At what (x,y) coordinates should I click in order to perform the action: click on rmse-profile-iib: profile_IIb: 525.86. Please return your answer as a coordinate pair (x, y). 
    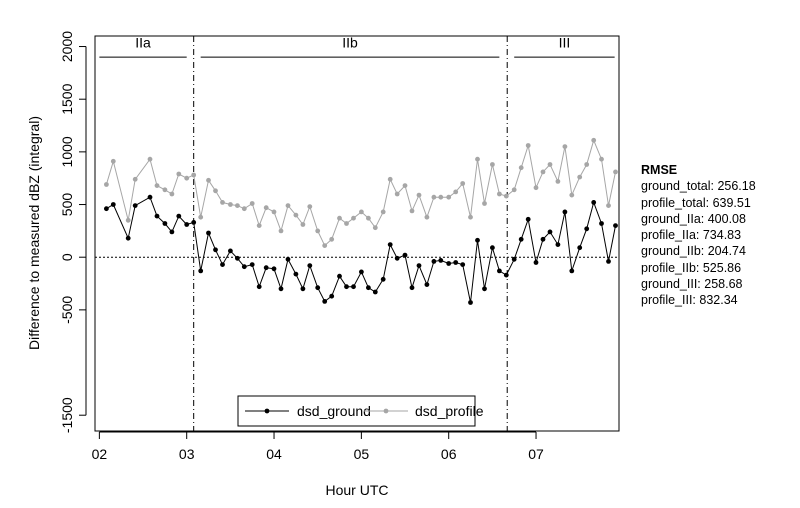
    Looking at the image, I should click on (691, 267).